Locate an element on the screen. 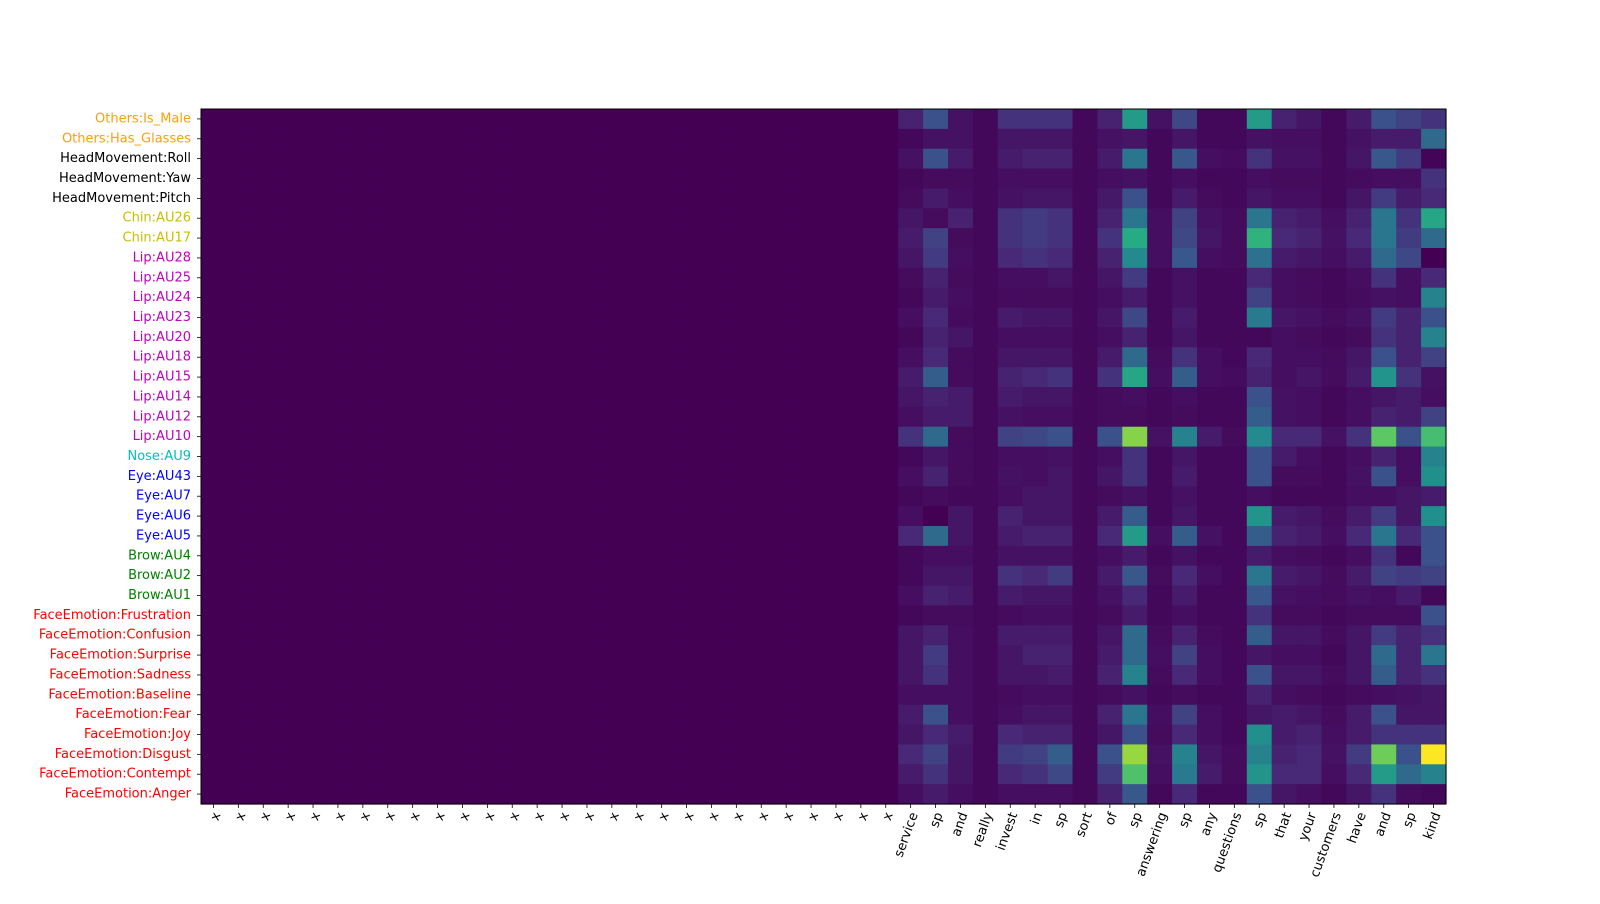  y-tick-label: Lip:AU10 is located at coordinates (162, 436).